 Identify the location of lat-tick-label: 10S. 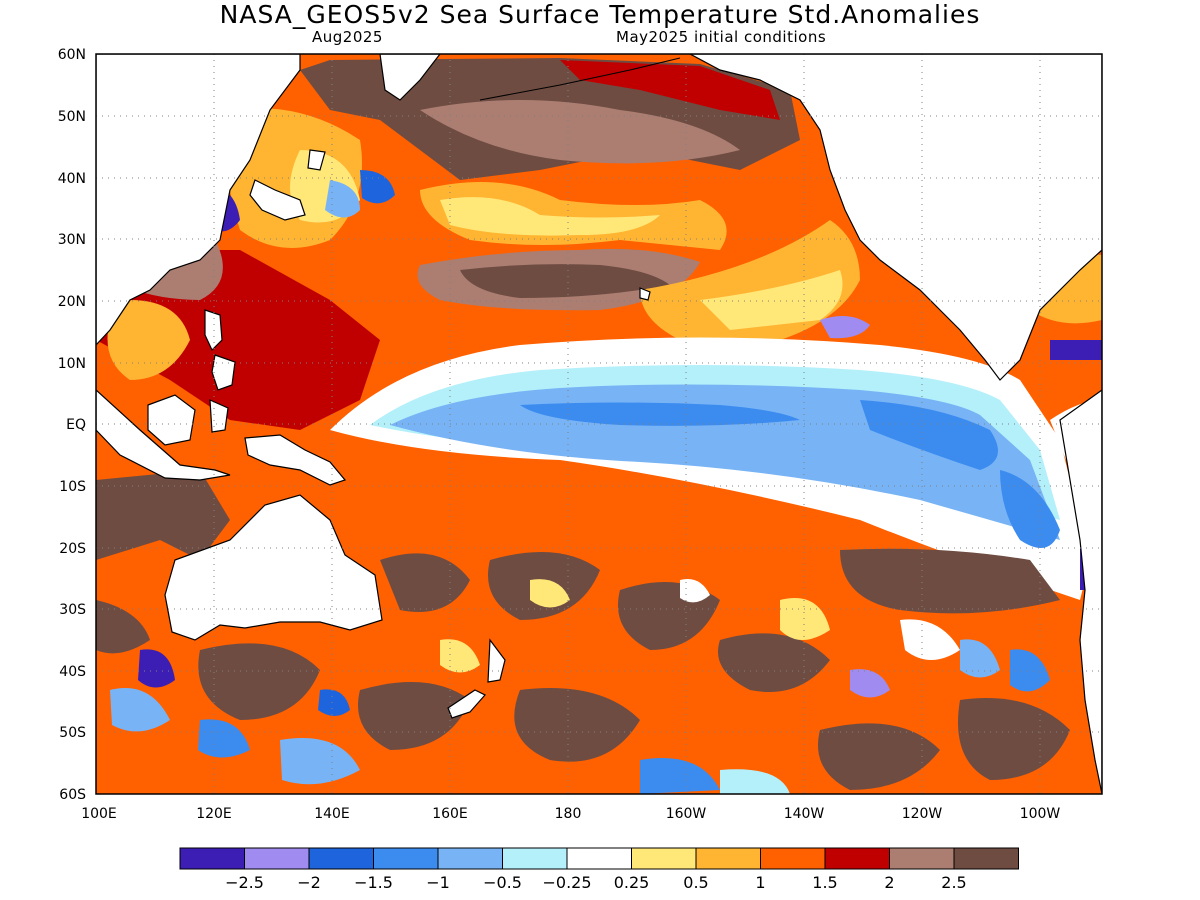
(72, 487).